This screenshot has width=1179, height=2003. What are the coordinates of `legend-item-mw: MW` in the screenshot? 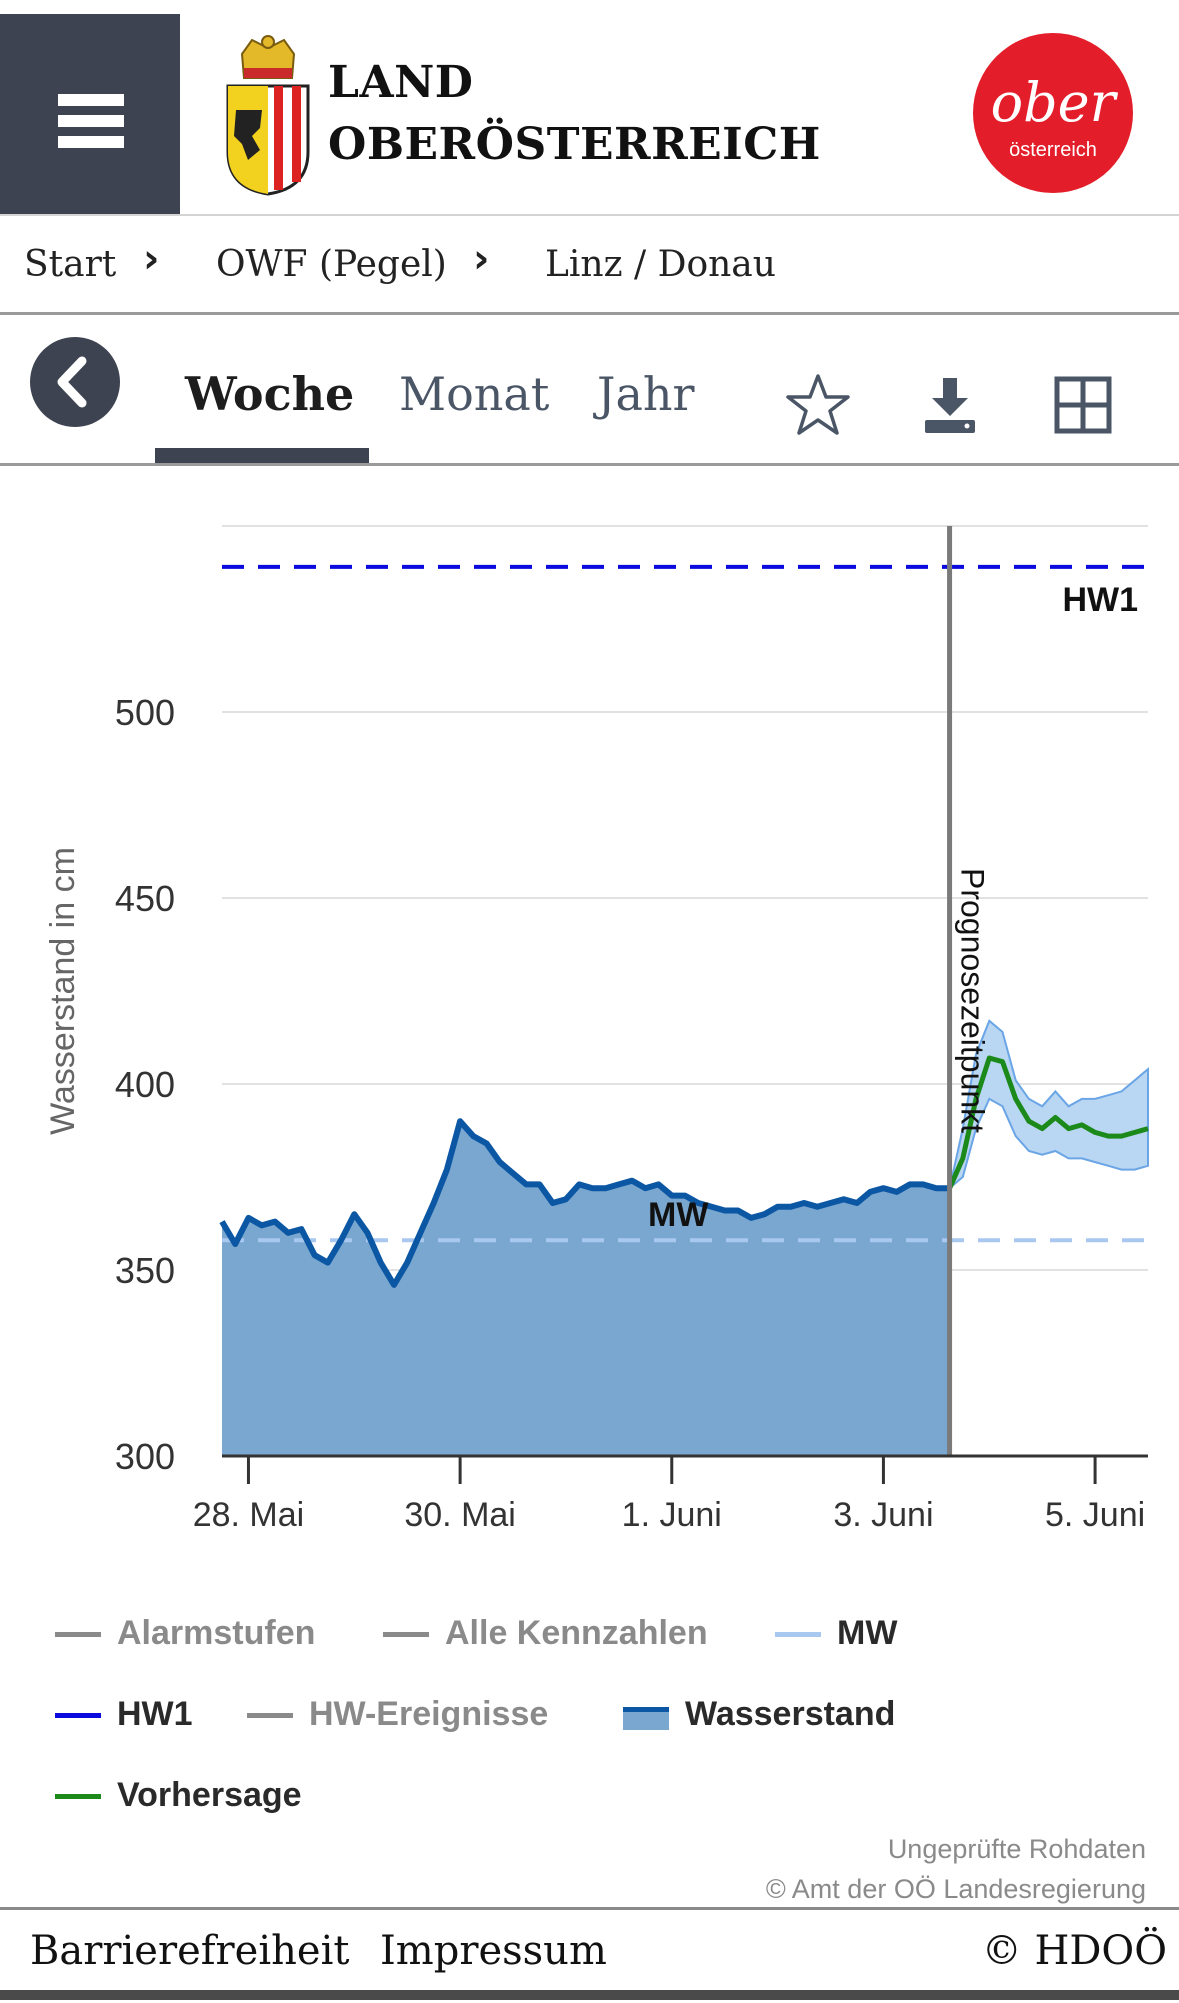 It's located at (867, 1633).